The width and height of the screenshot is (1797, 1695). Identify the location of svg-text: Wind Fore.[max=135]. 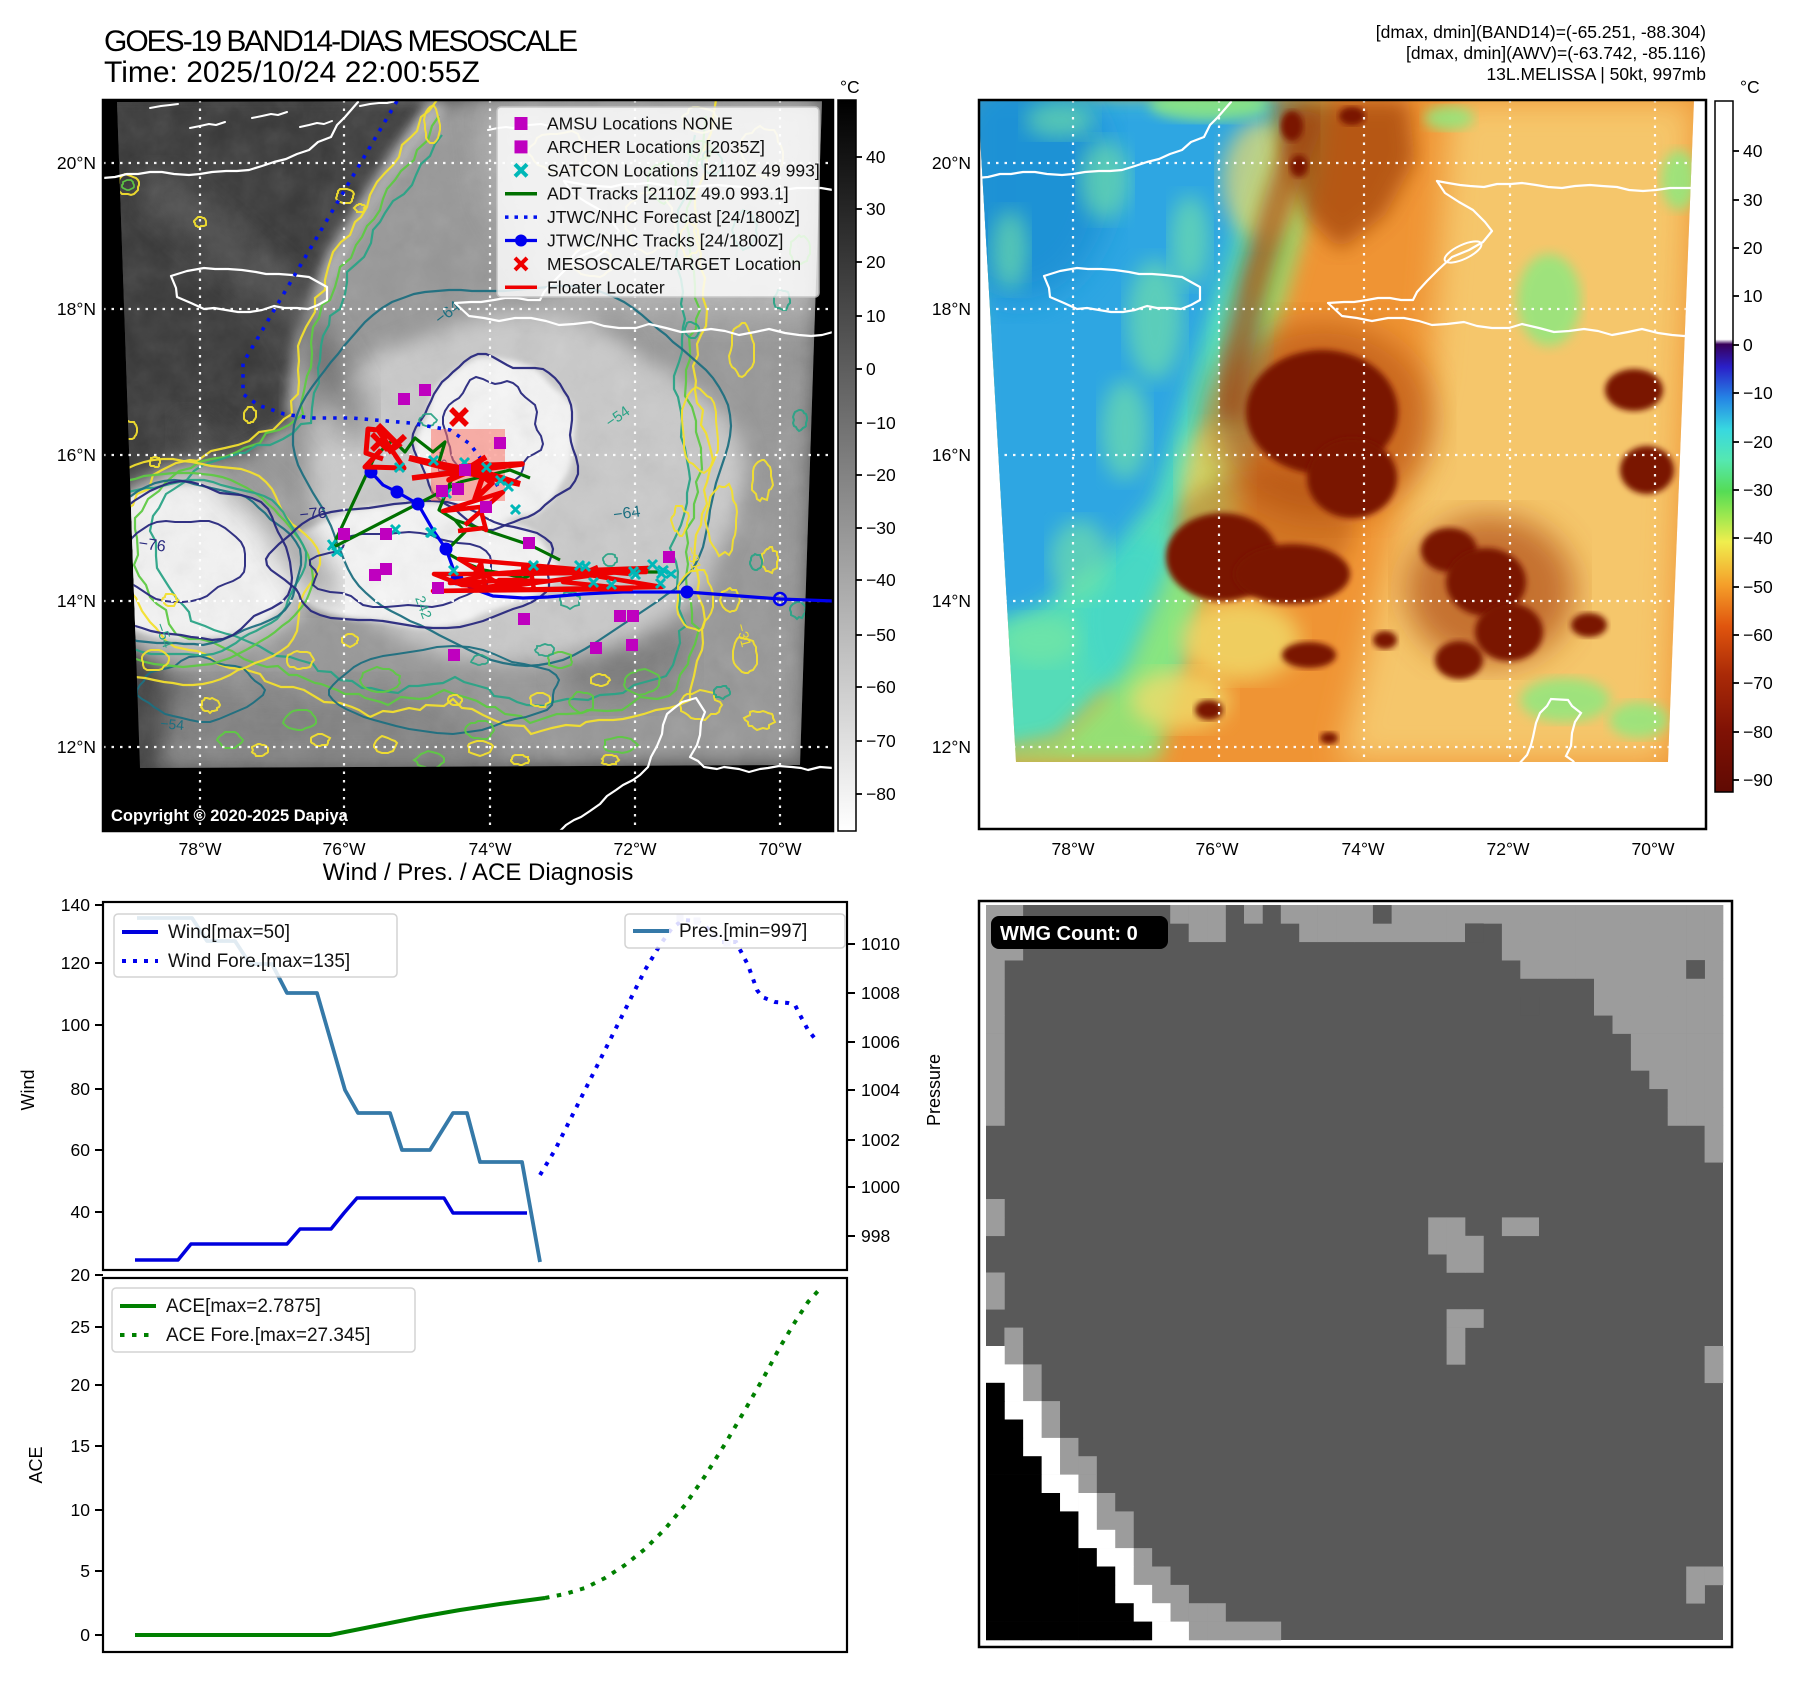
(259, 961).